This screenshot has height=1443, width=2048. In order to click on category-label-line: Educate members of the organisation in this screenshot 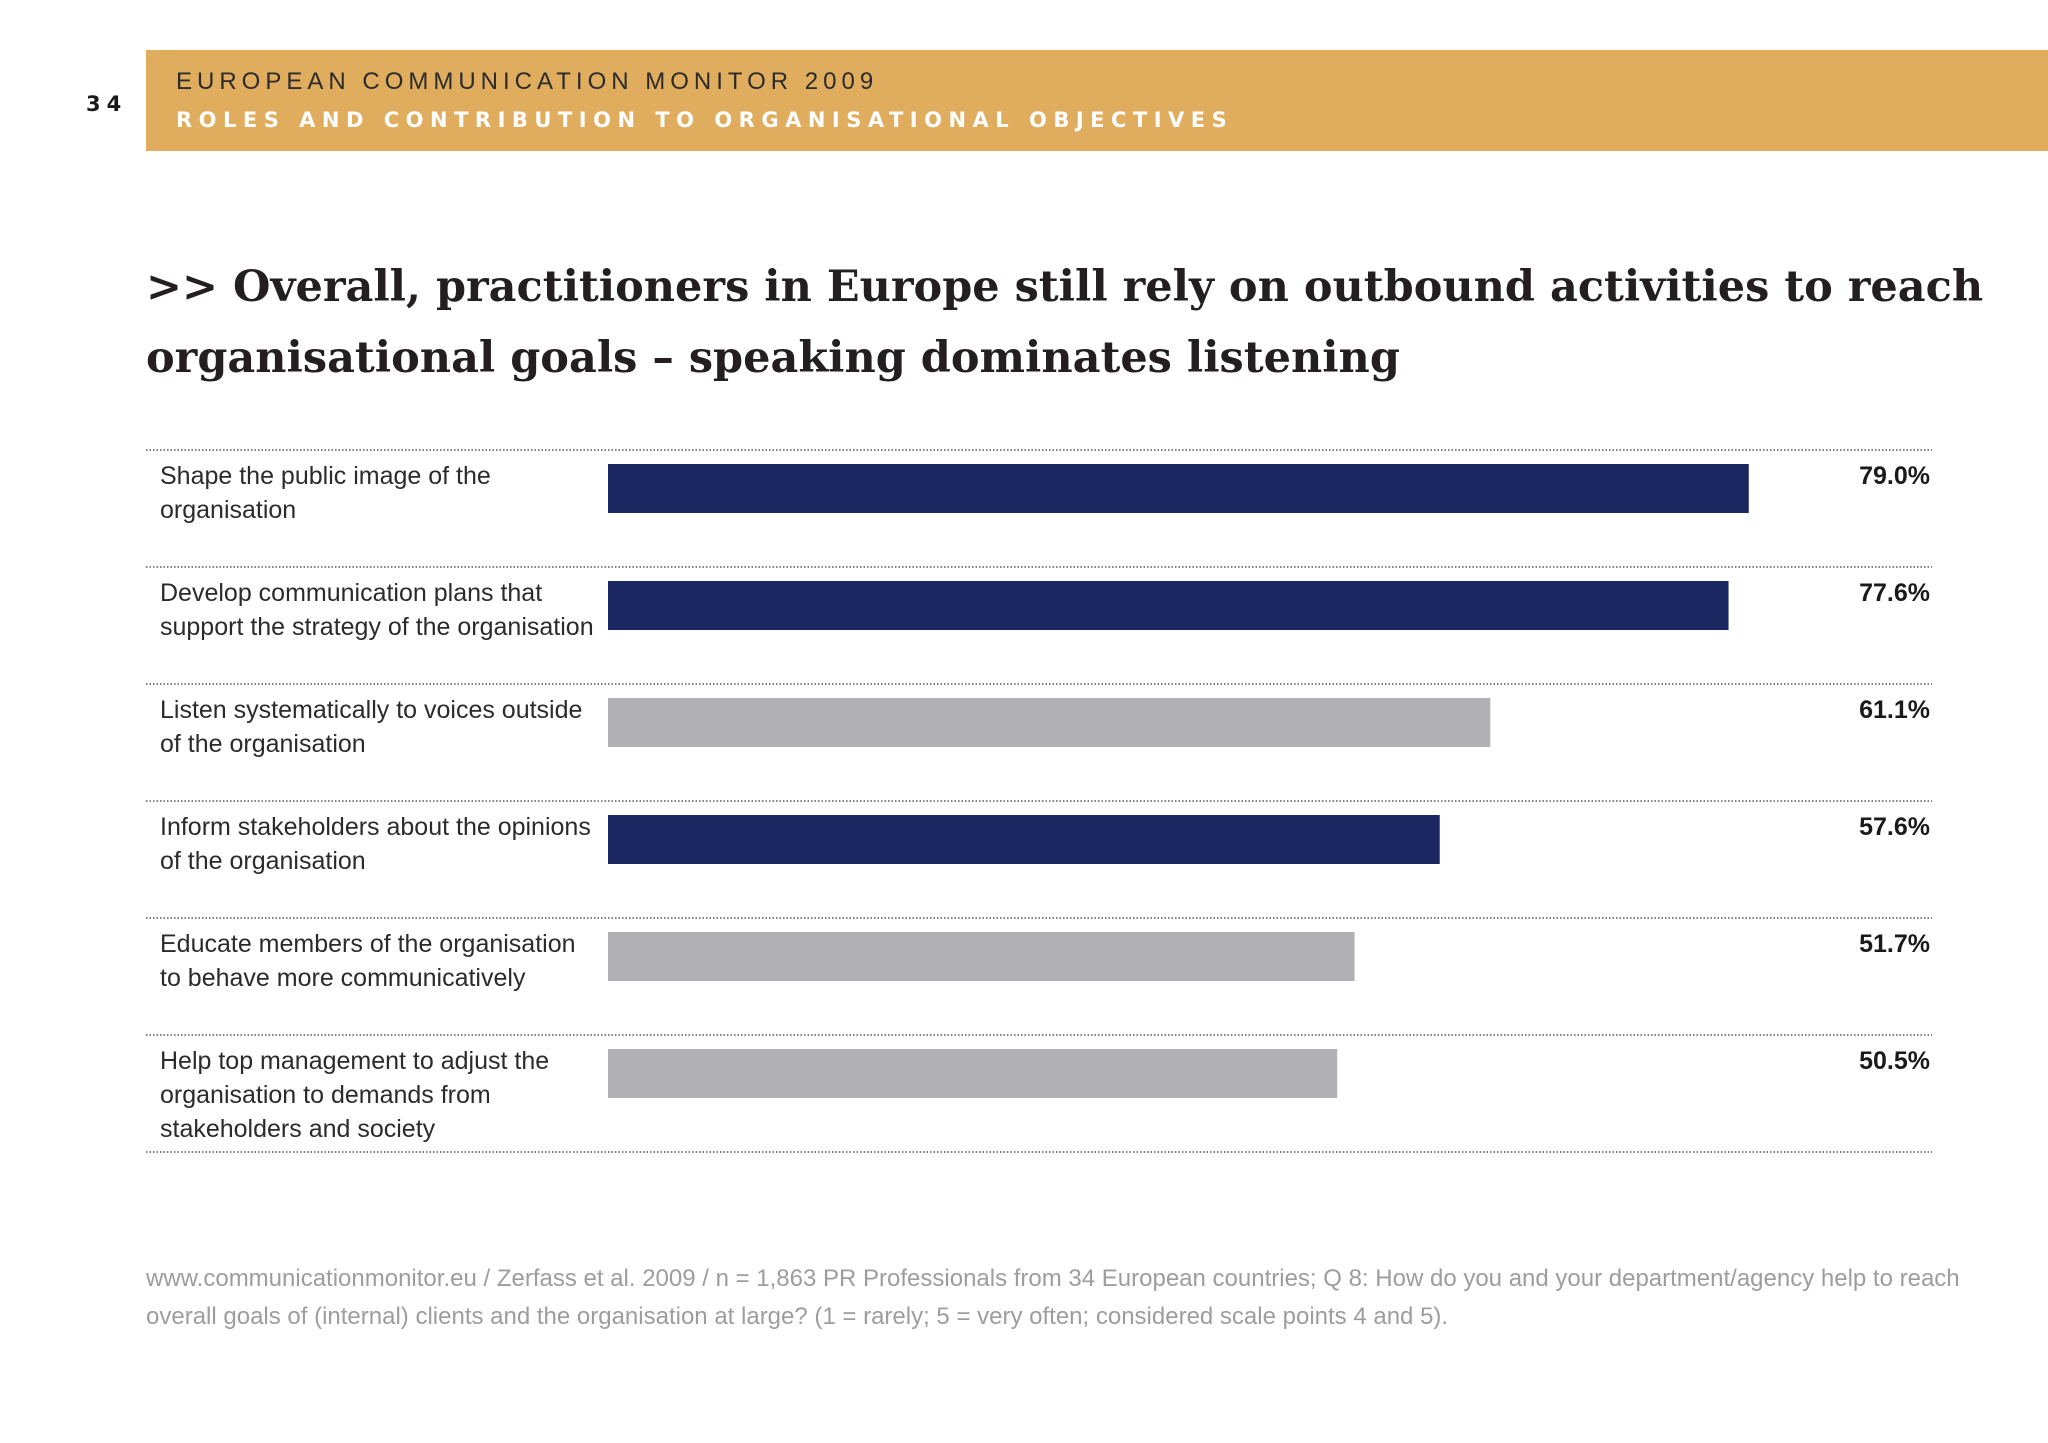, I will do `click(368, 944)`.